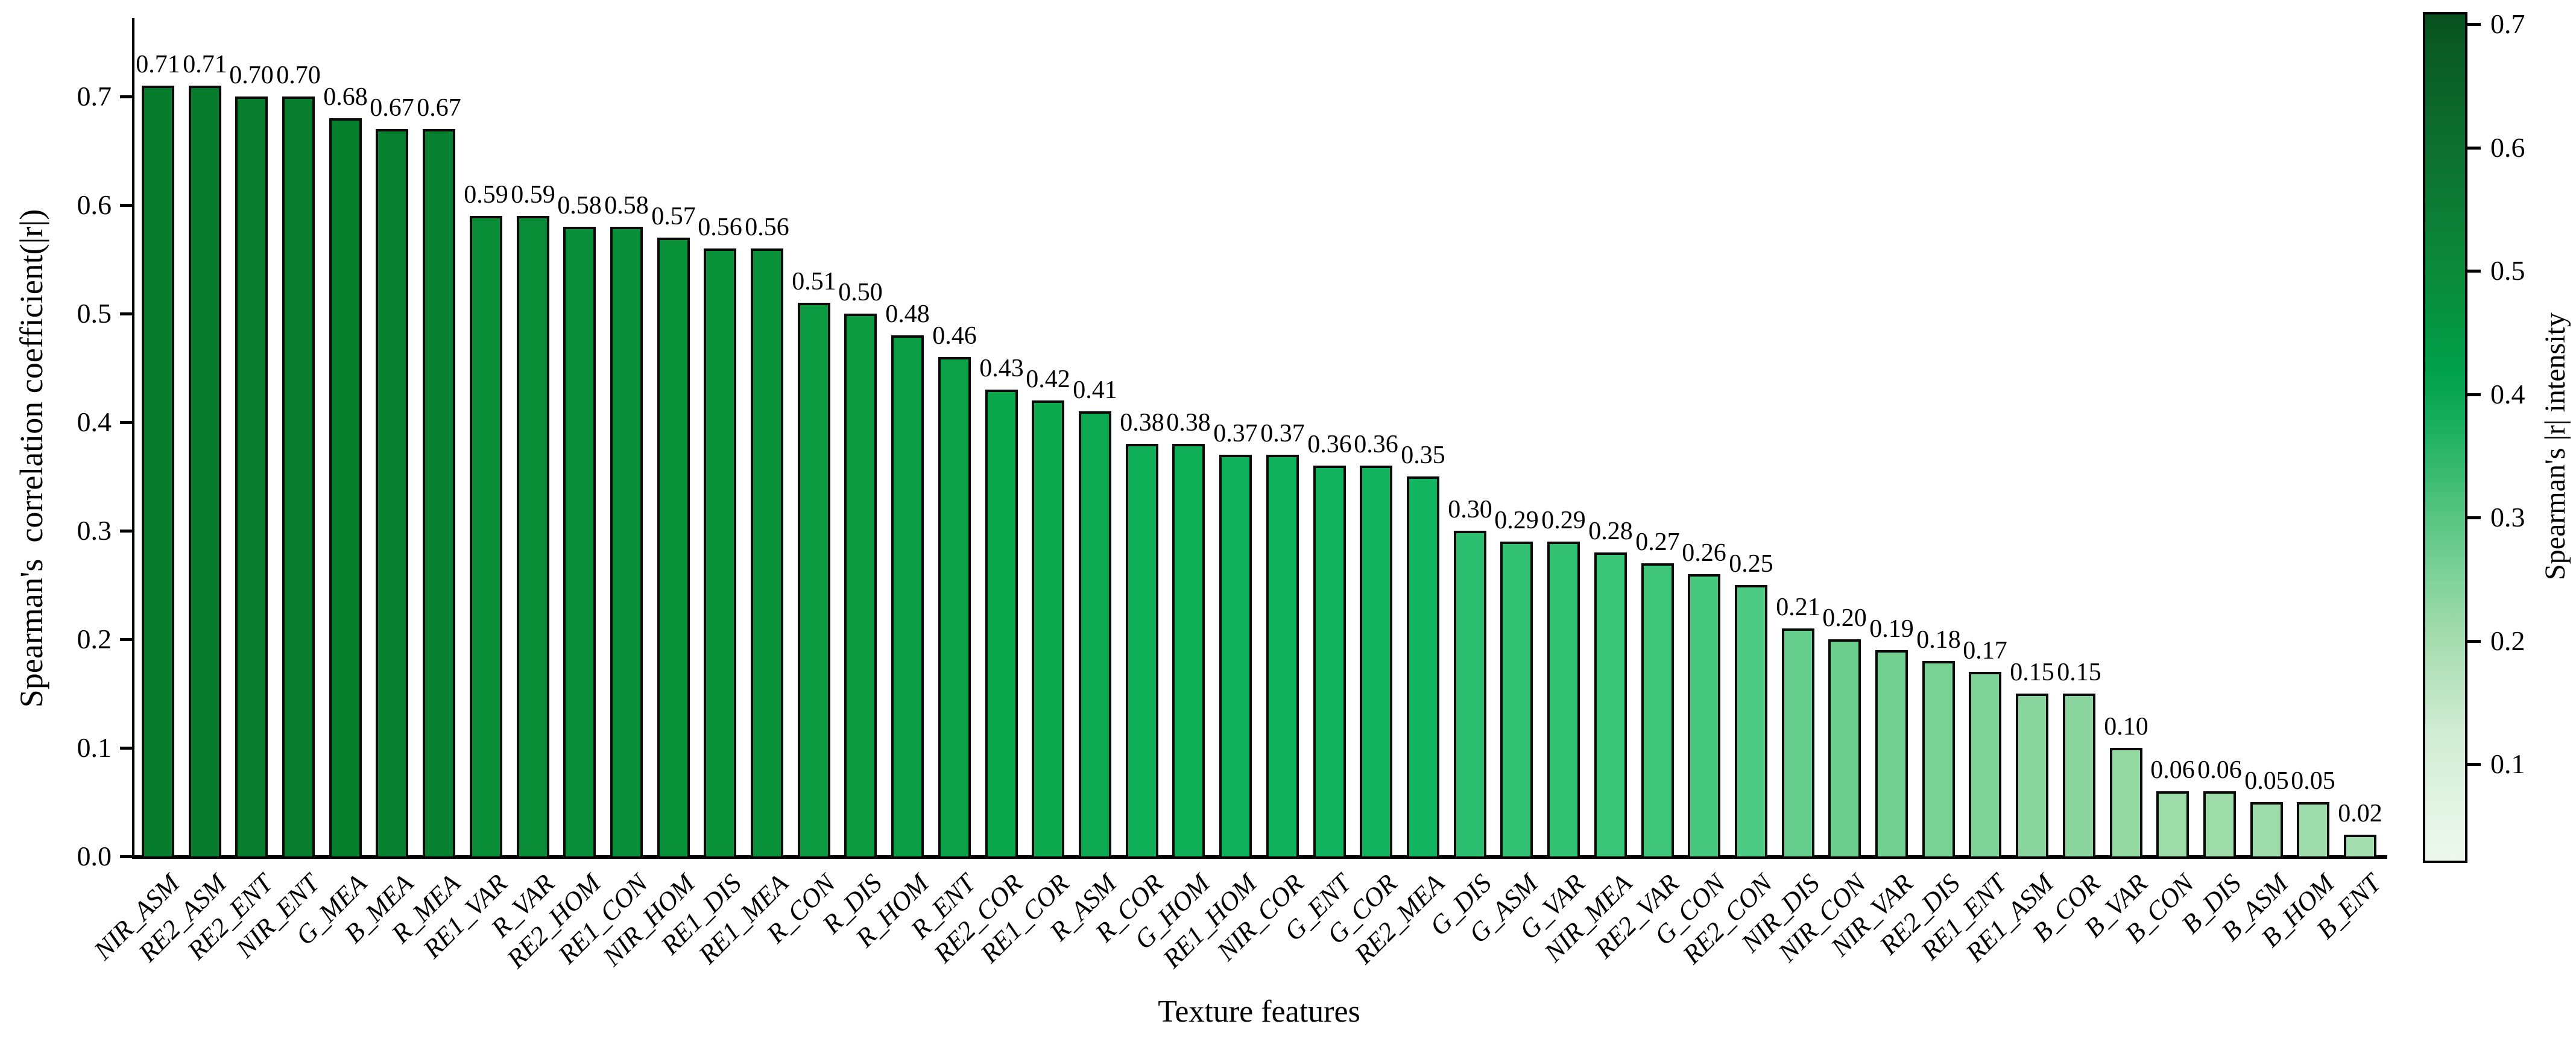 Image resolution: width=2576 pixels, height=1050 pixels. What do you see at coordinates (1704, 553) in the screenshot?
I see `bar-value-label: 0.26` at bounding box center [1704, 553].